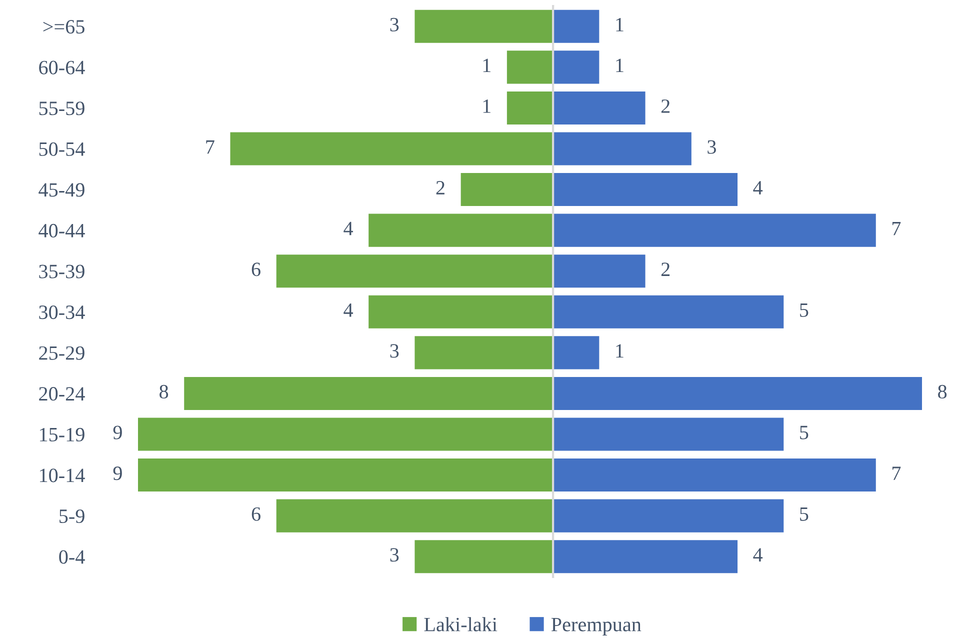 This screenshot has width=953, height=640. I want to click on y-tick-label: 10-14, so click(62, 475).